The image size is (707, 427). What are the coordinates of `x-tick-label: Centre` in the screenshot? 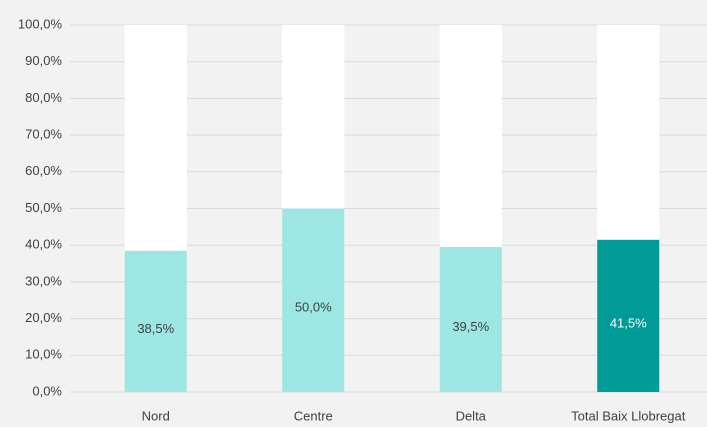 It's located at (313, 415).